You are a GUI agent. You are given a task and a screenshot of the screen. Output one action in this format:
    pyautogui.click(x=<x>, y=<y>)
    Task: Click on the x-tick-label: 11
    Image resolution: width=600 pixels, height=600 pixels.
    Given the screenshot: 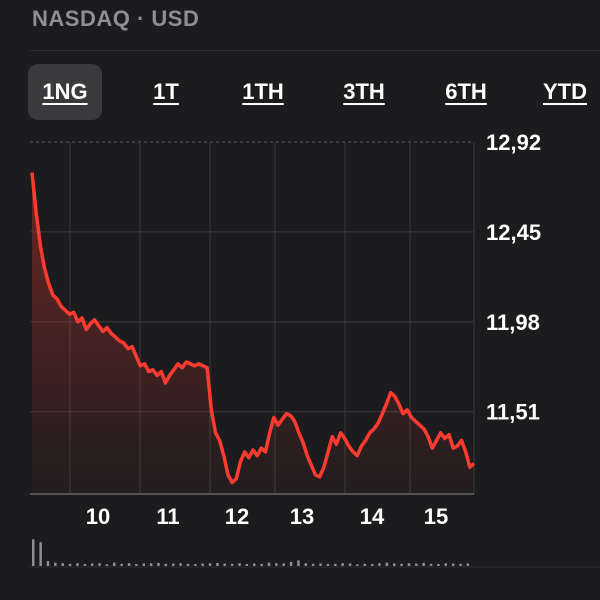 What is the action you would take?
    pyautogui.click(x=167, y=516)
    